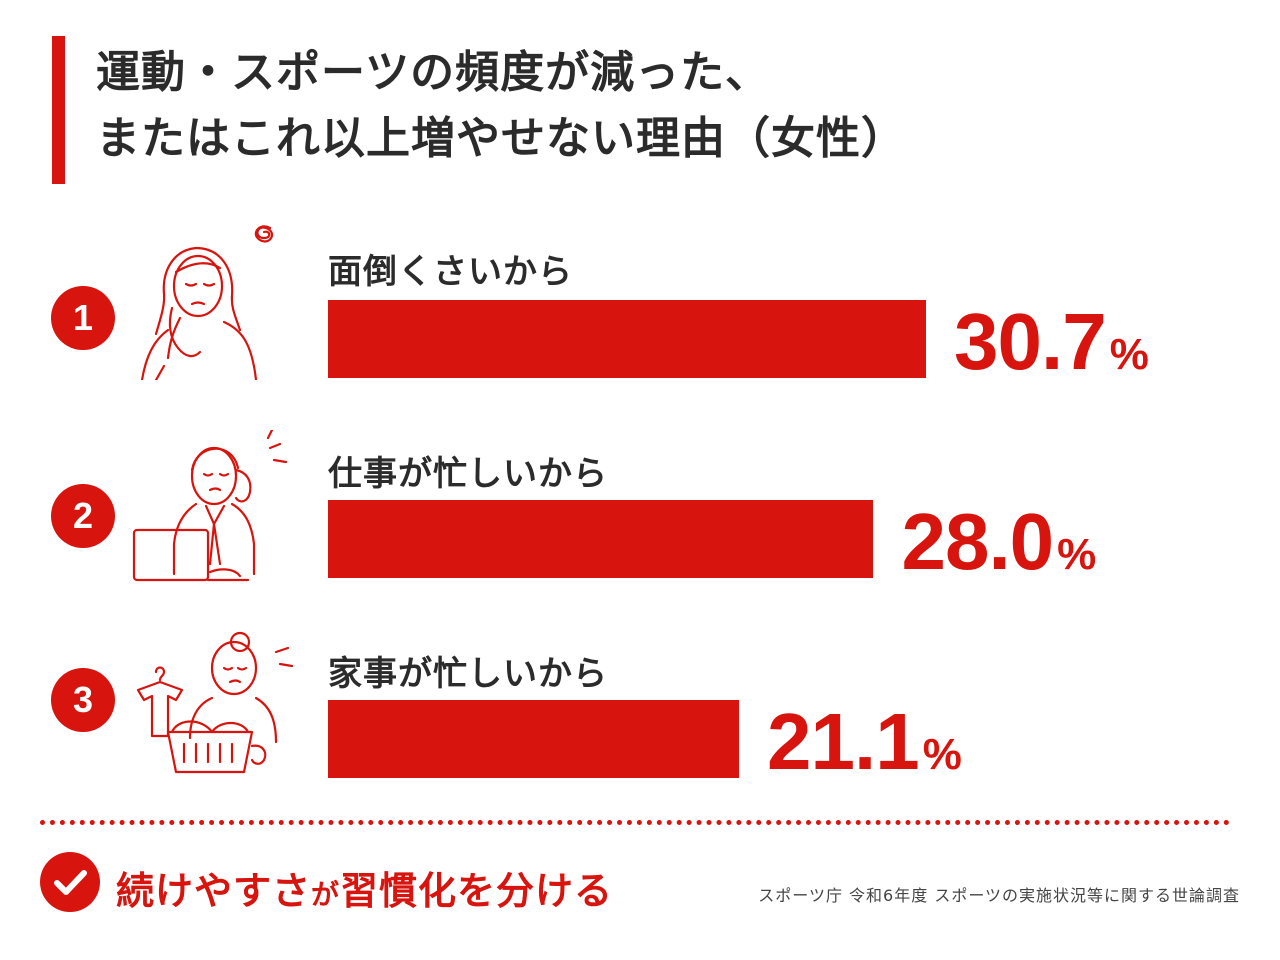 The width and height of the screenshot is (1280, 960). What do you see at coordinates (1030, 341) in the screenshot?
I see `value-number: 30.7` at bounding box center [1030, 341].